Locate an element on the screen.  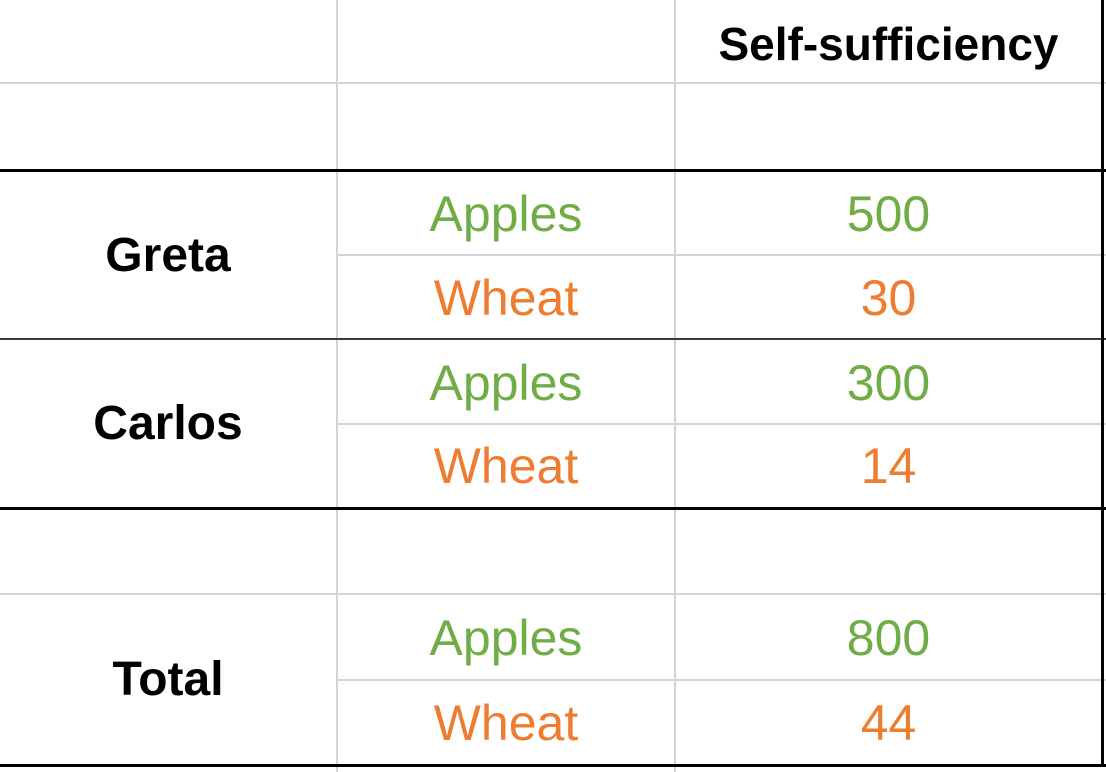
table-border-middle is located at coordinates (553, 508).